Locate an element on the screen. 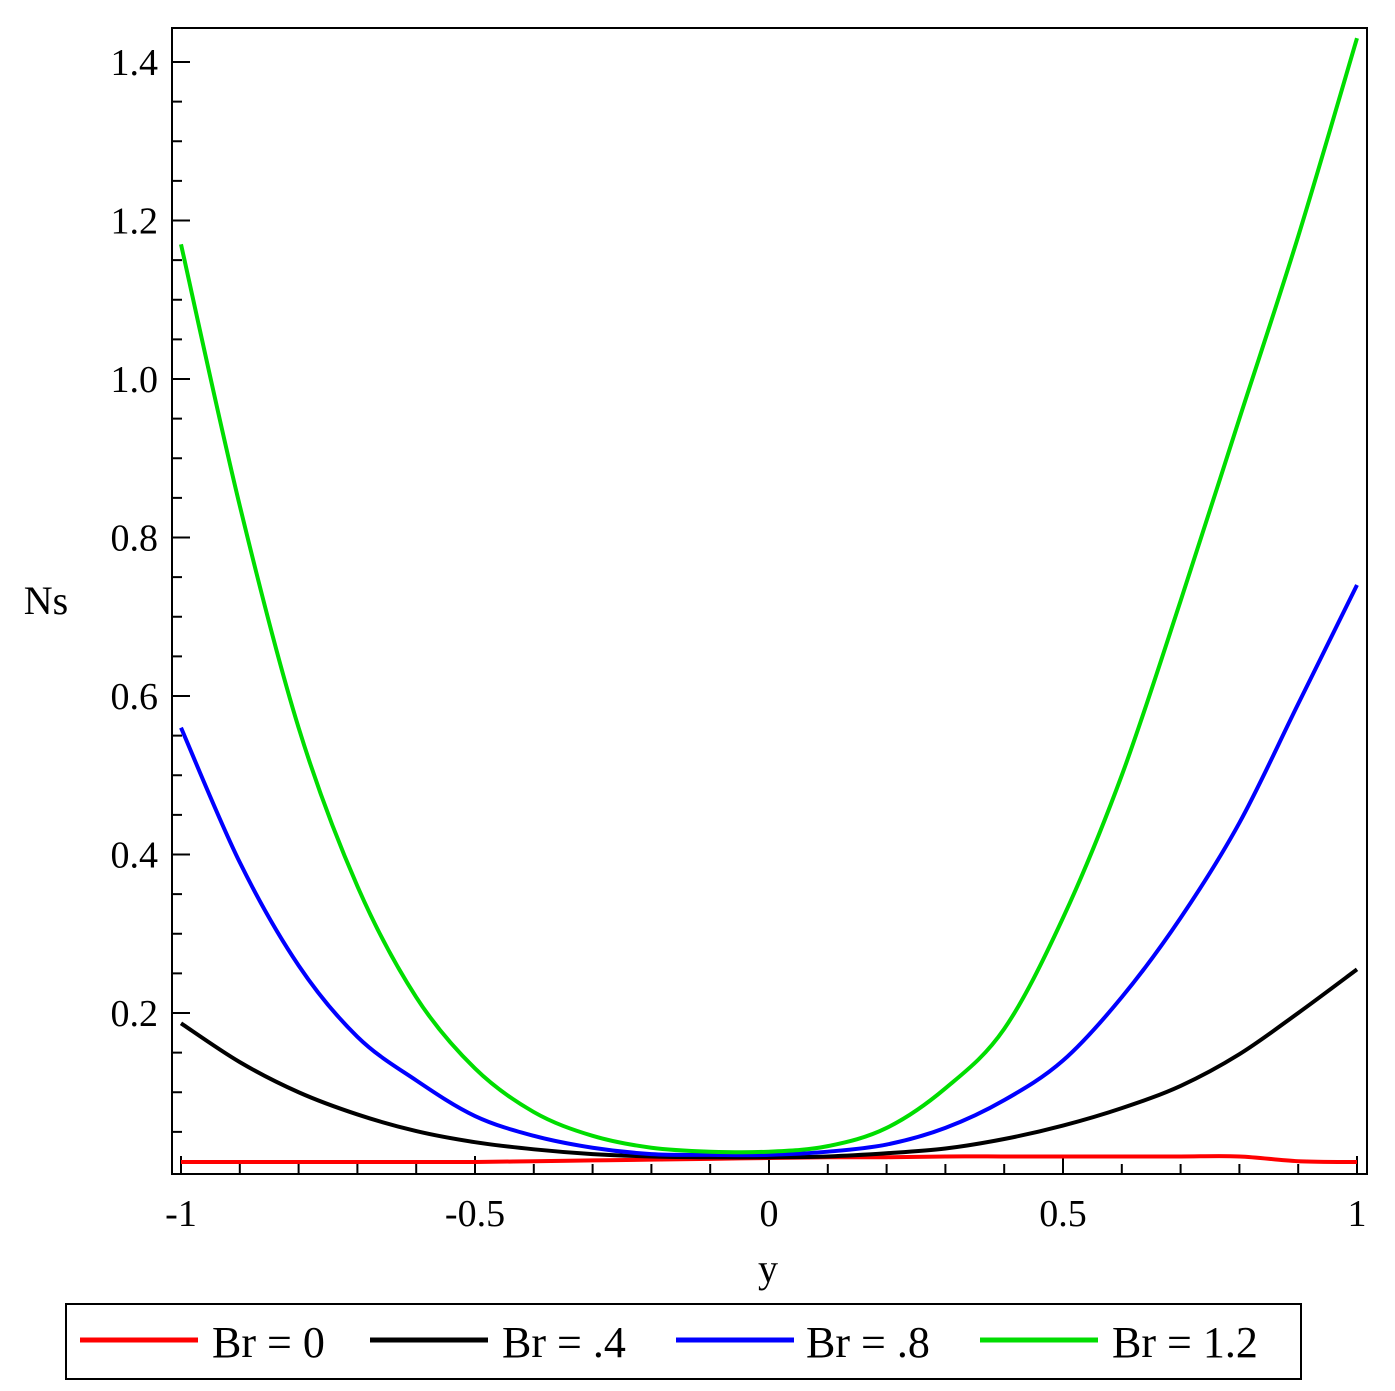 This screenshot has width=1395, height=1391. y-tick-label: 0.2 is located at coordinates (135, 1014).